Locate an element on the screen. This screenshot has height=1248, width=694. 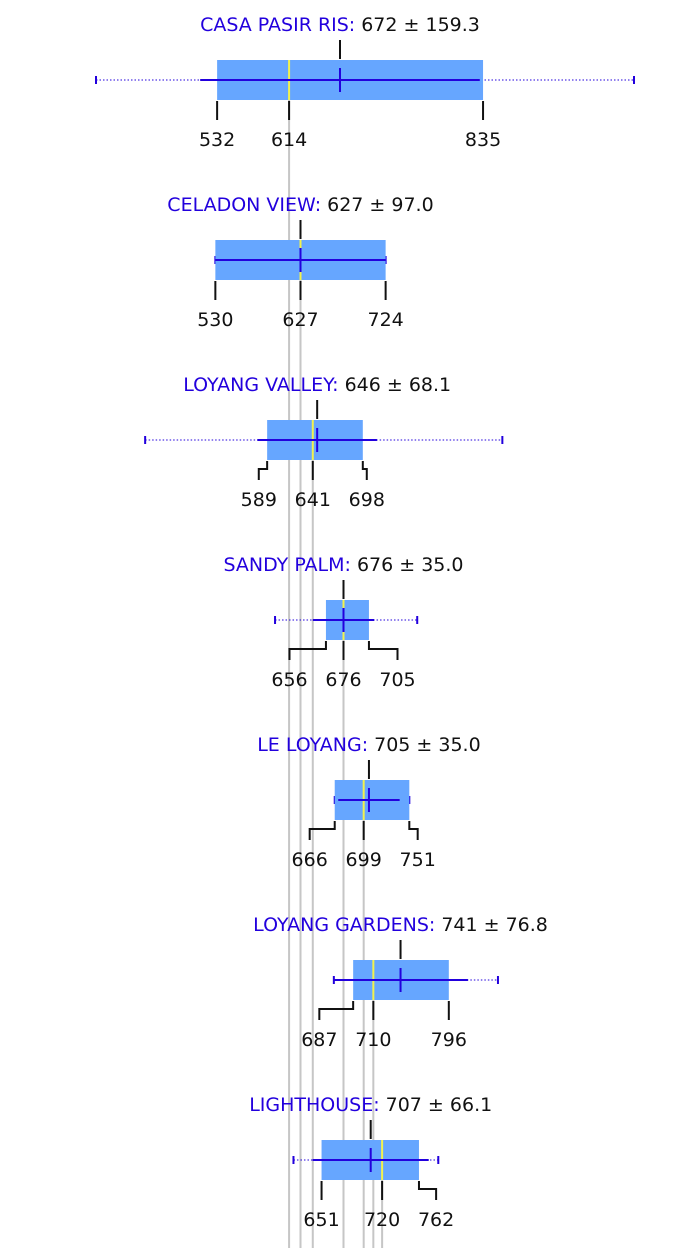
median-label: 614 is located at coordinates (289, 140).